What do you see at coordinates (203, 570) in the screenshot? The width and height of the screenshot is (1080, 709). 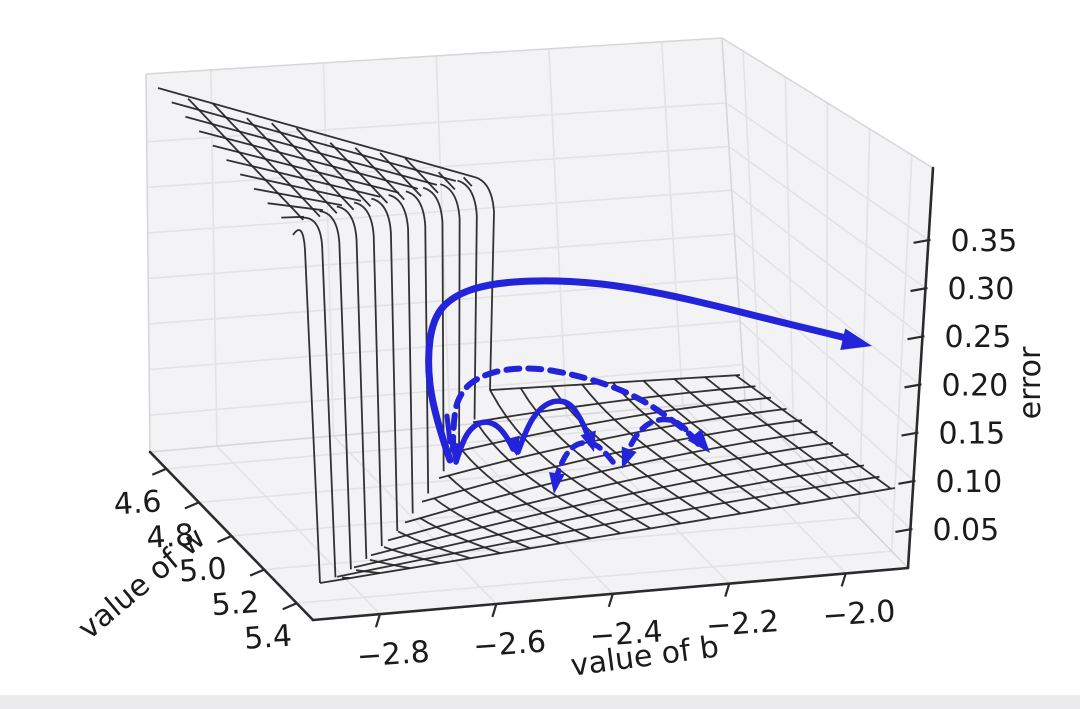 I see `y-tick-label-2: 5.0` at bounding box center [203, 570].